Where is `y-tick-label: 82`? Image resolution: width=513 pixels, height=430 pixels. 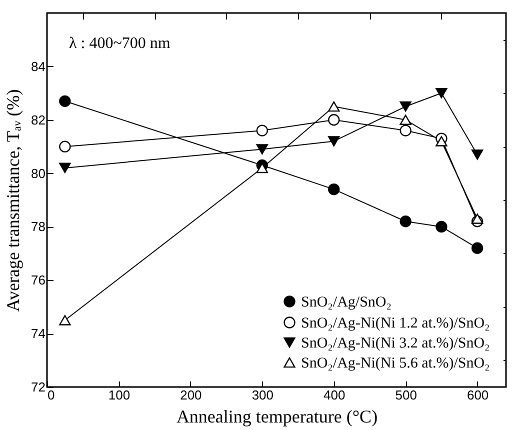 y-tick-label: 82 is located at coordinates (38, 120).